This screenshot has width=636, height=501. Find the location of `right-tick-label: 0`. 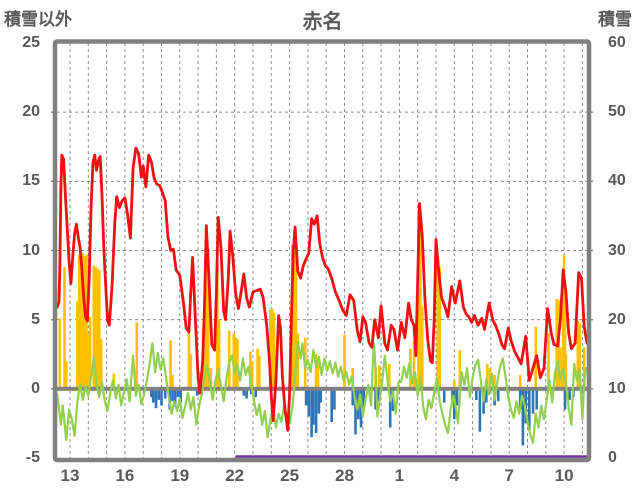

right-tick-label: 0 is located at coordinates (612, 457).